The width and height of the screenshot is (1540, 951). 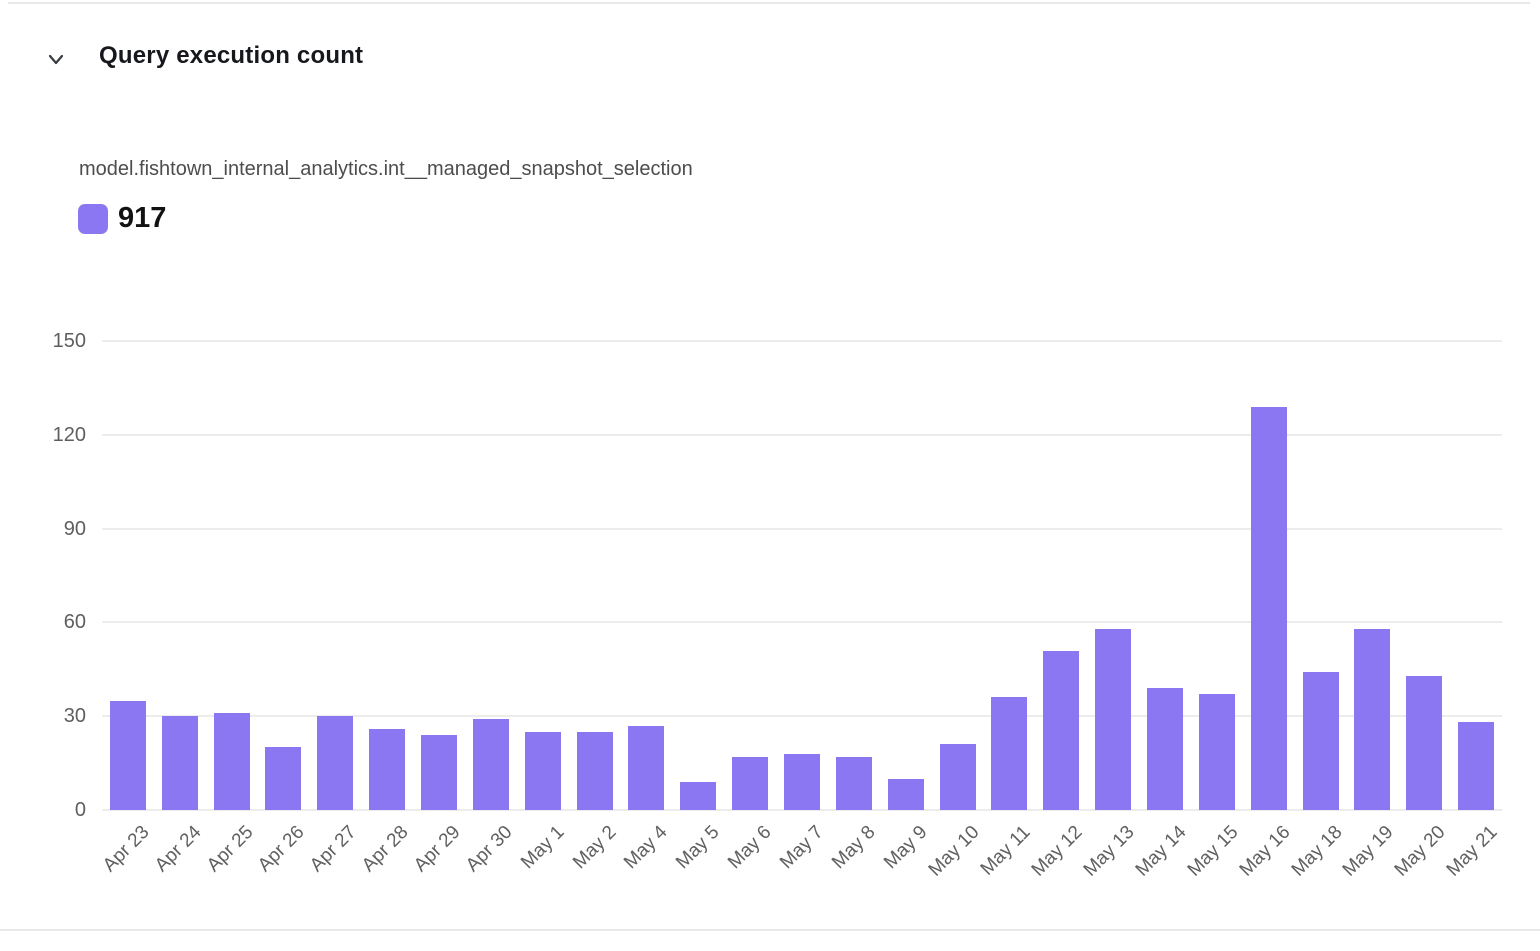 I want to click on top-divider, so click(x=769, y=3).